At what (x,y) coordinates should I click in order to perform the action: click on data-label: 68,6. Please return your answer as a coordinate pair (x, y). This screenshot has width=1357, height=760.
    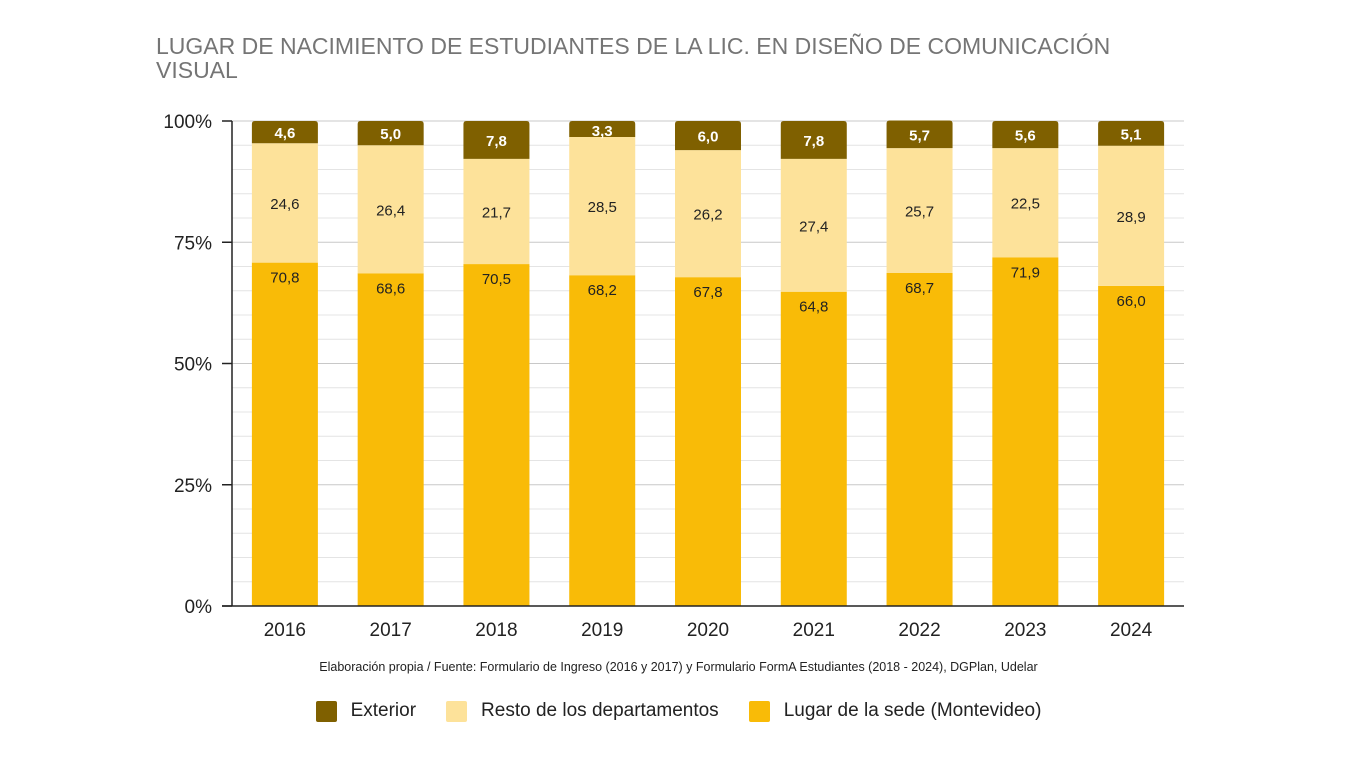
    Looking at the image, I should click on (390, 288).